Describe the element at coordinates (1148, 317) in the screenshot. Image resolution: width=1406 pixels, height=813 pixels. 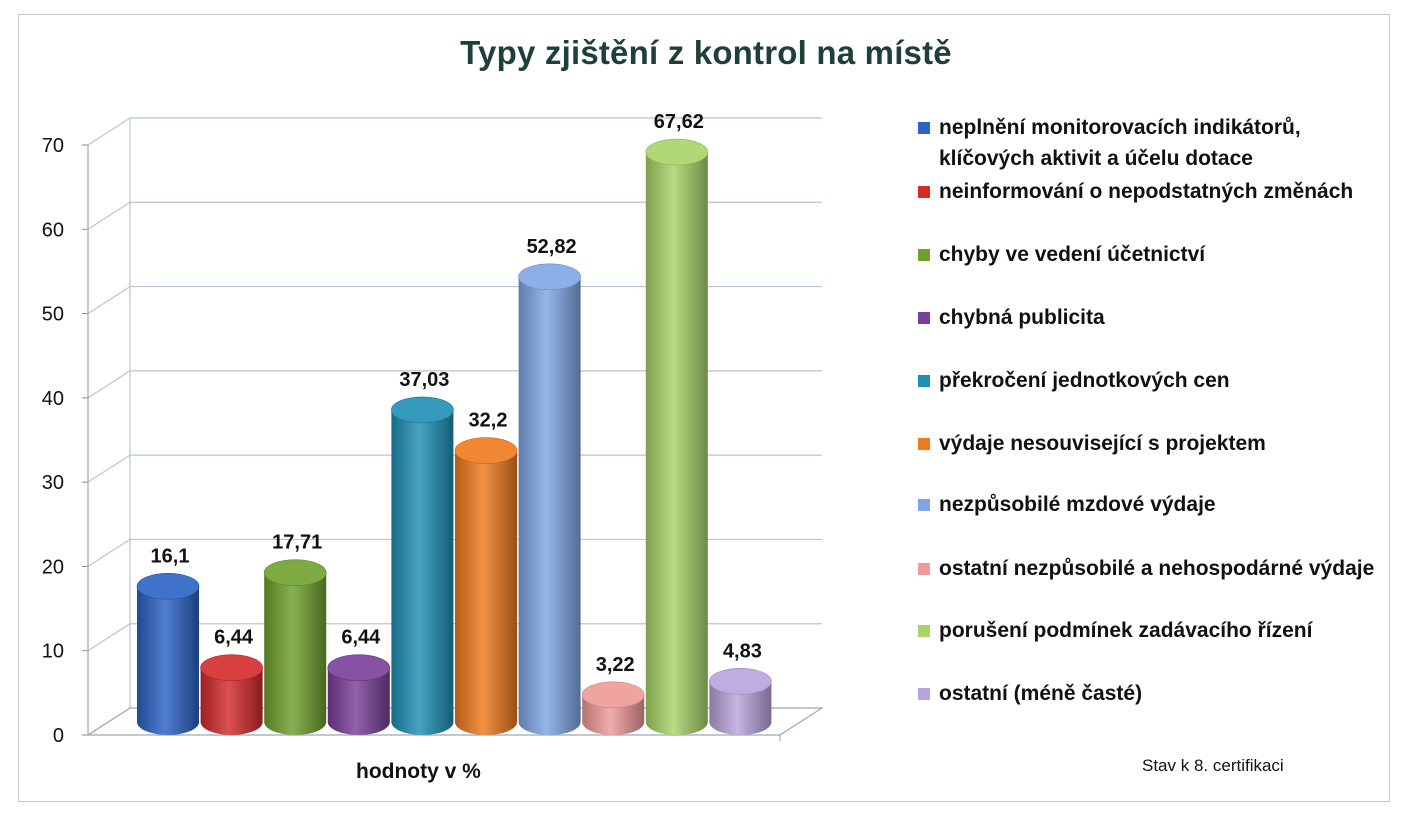
I see `legend-item: chybná publicita` at that location.